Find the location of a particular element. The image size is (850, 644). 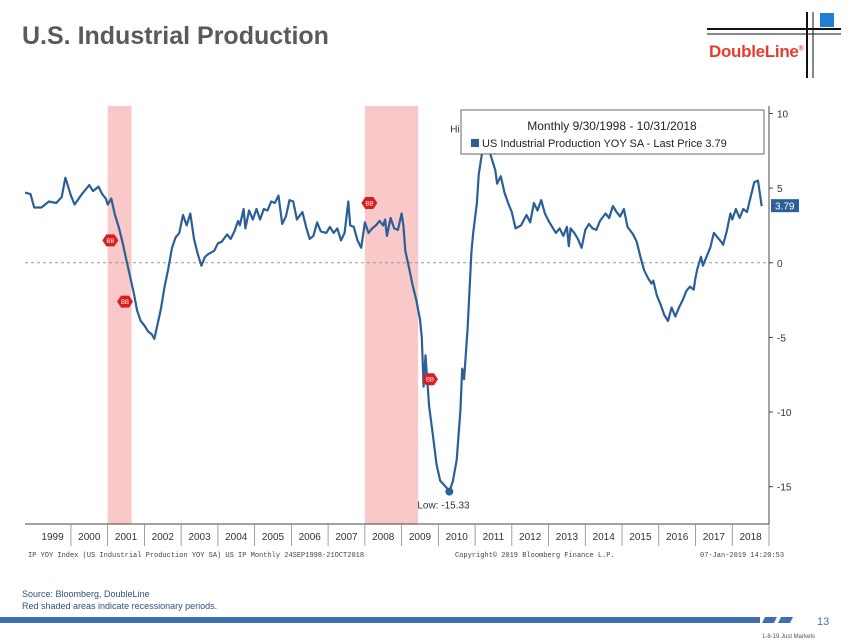

last-value-badge: 3.79 is located at coordinates (785, 206).